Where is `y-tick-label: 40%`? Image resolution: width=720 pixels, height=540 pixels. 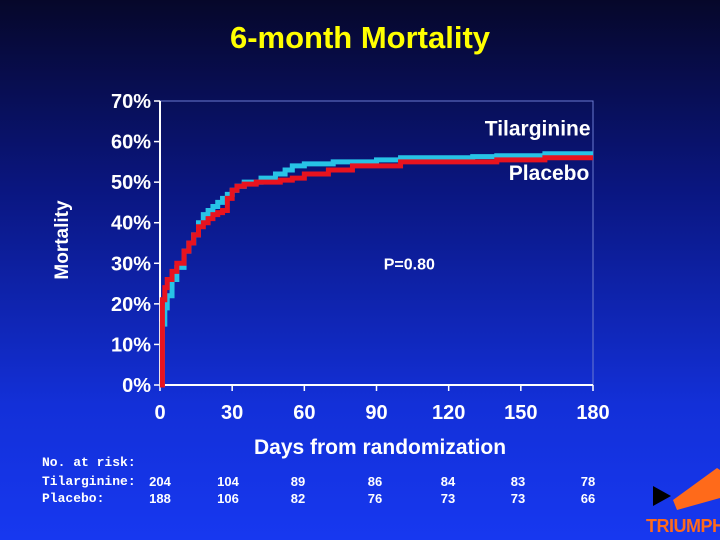 y-tick-label: 40% is located at coordinates (131, 224).